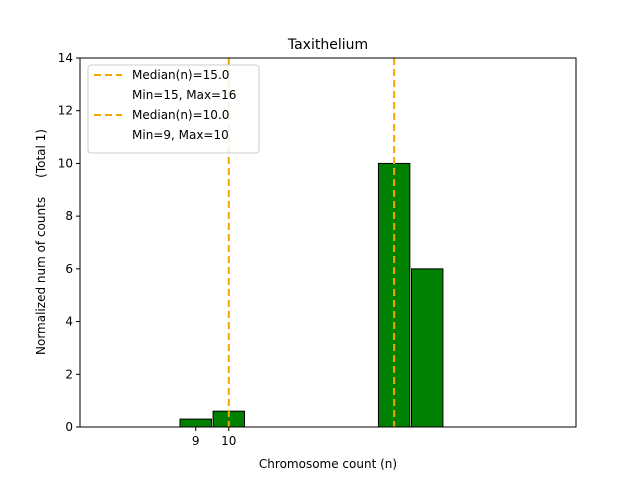 This screenshot has width=640, height=480. Describe the element at coordinates (65, 58) in the screenshot. I see `y-tick-label: 14` at that location.